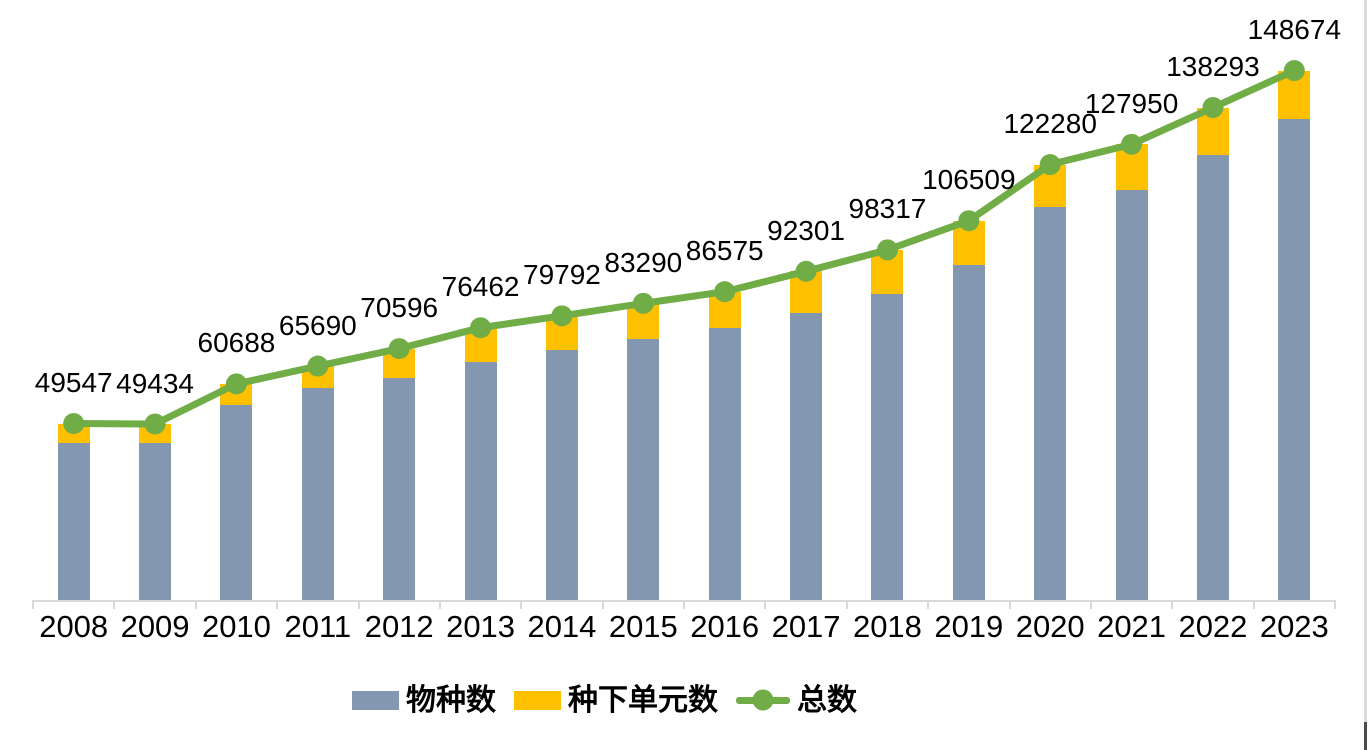  What do you see at coordinates (481, 626) in the screenshot?
I see `x-axis-label: 2013` at bounding box center [481, 626].